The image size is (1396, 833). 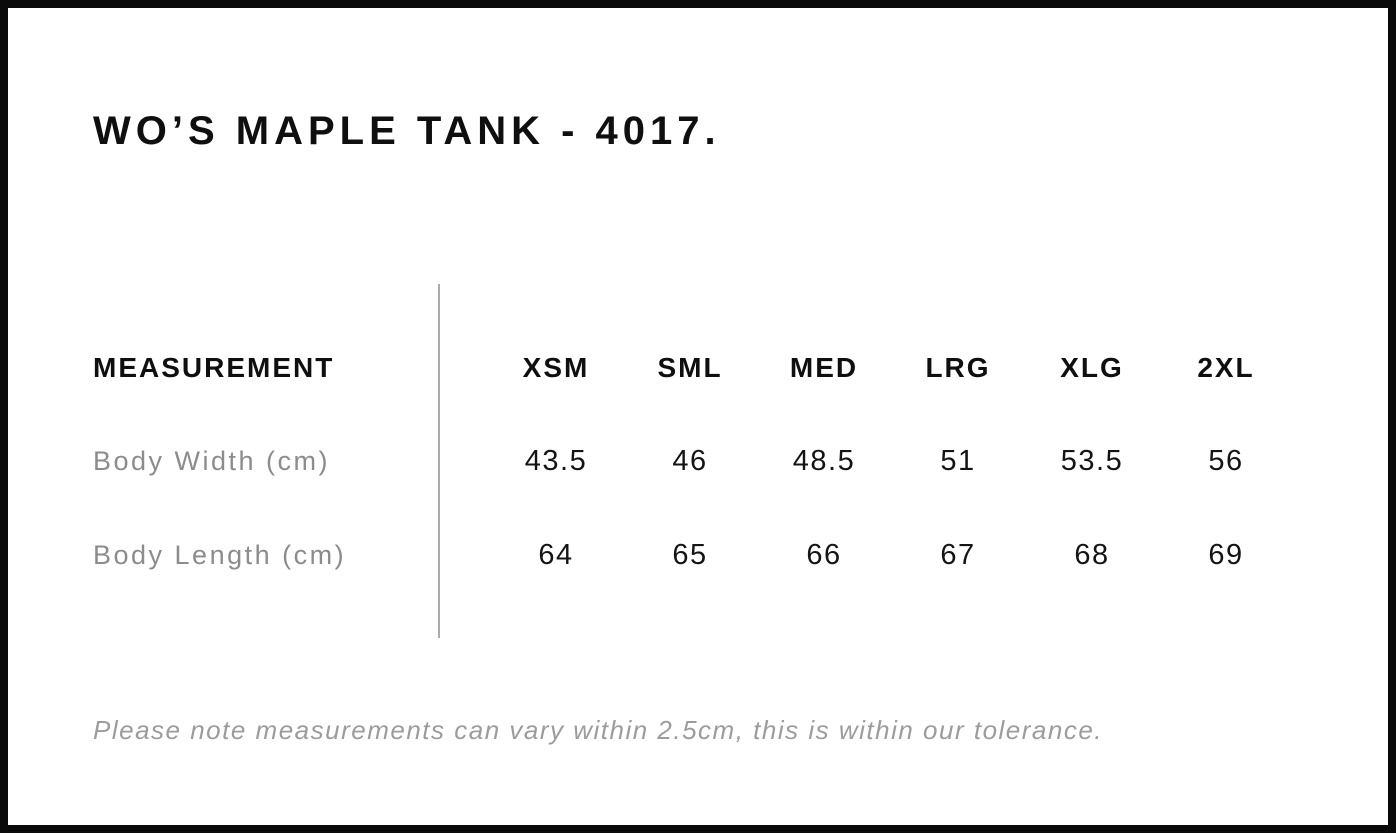 I want to click on body-length-sml: 65, so click(x=690, y=554).